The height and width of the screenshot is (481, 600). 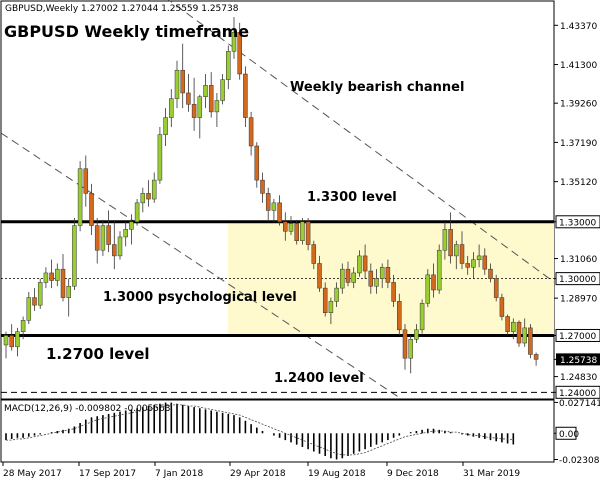 What do you see at coordinates (98, 354) in the screenshot?
I see `level-1270-annotation: 1.2700 level` at bounding box center [98, 354].